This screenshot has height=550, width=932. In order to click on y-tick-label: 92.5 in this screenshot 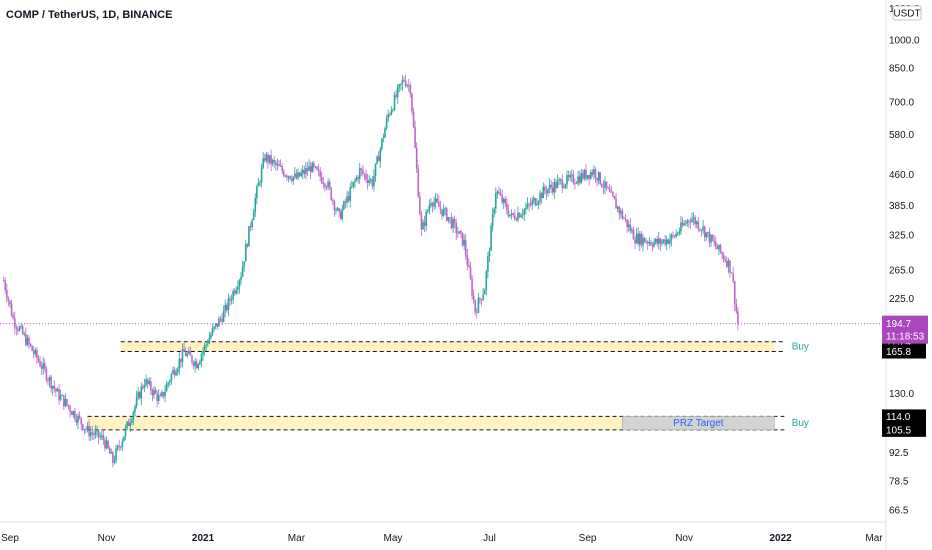, I will do `click(899, 453)`.